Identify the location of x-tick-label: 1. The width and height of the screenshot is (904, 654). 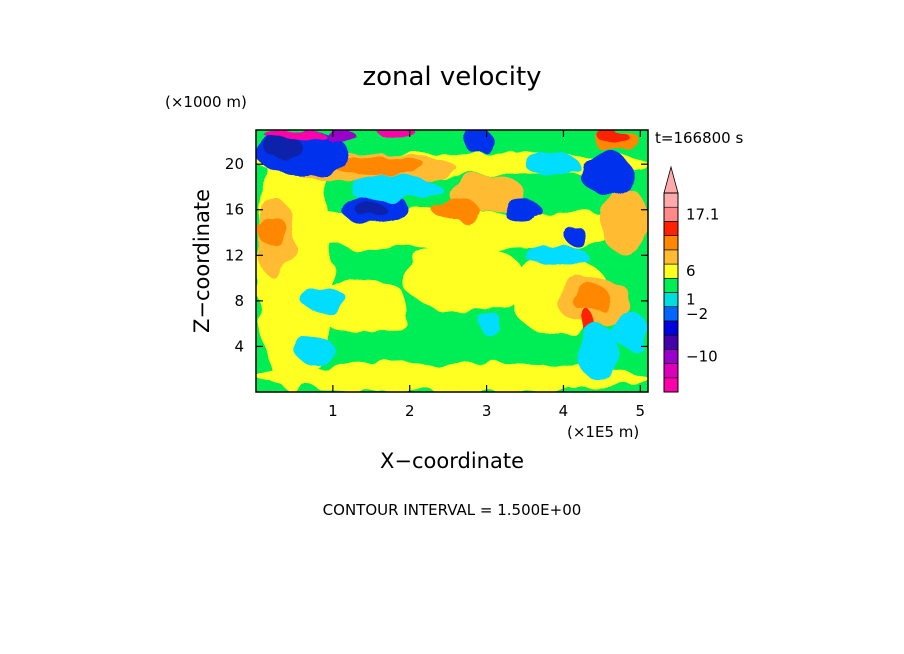
(333, 411).